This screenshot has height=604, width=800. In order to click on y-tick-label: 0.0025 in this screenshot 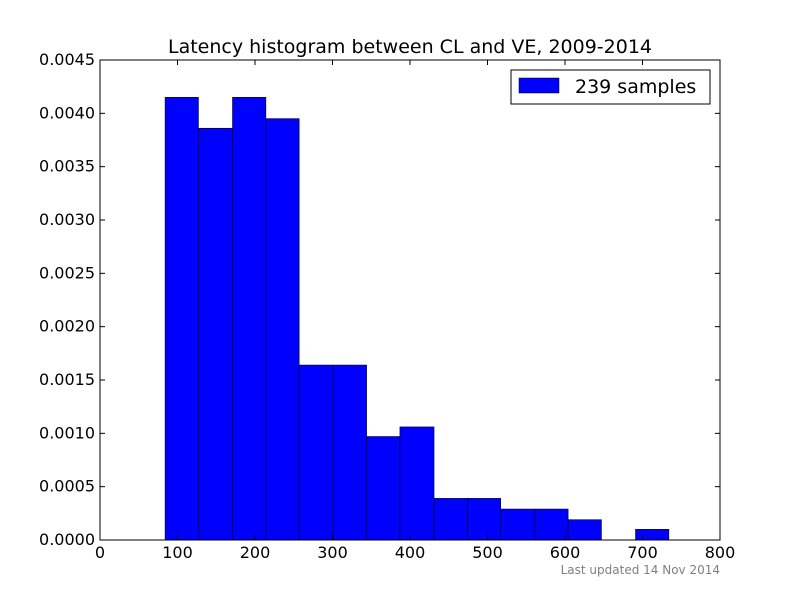, I will do `click(67, 272)`.